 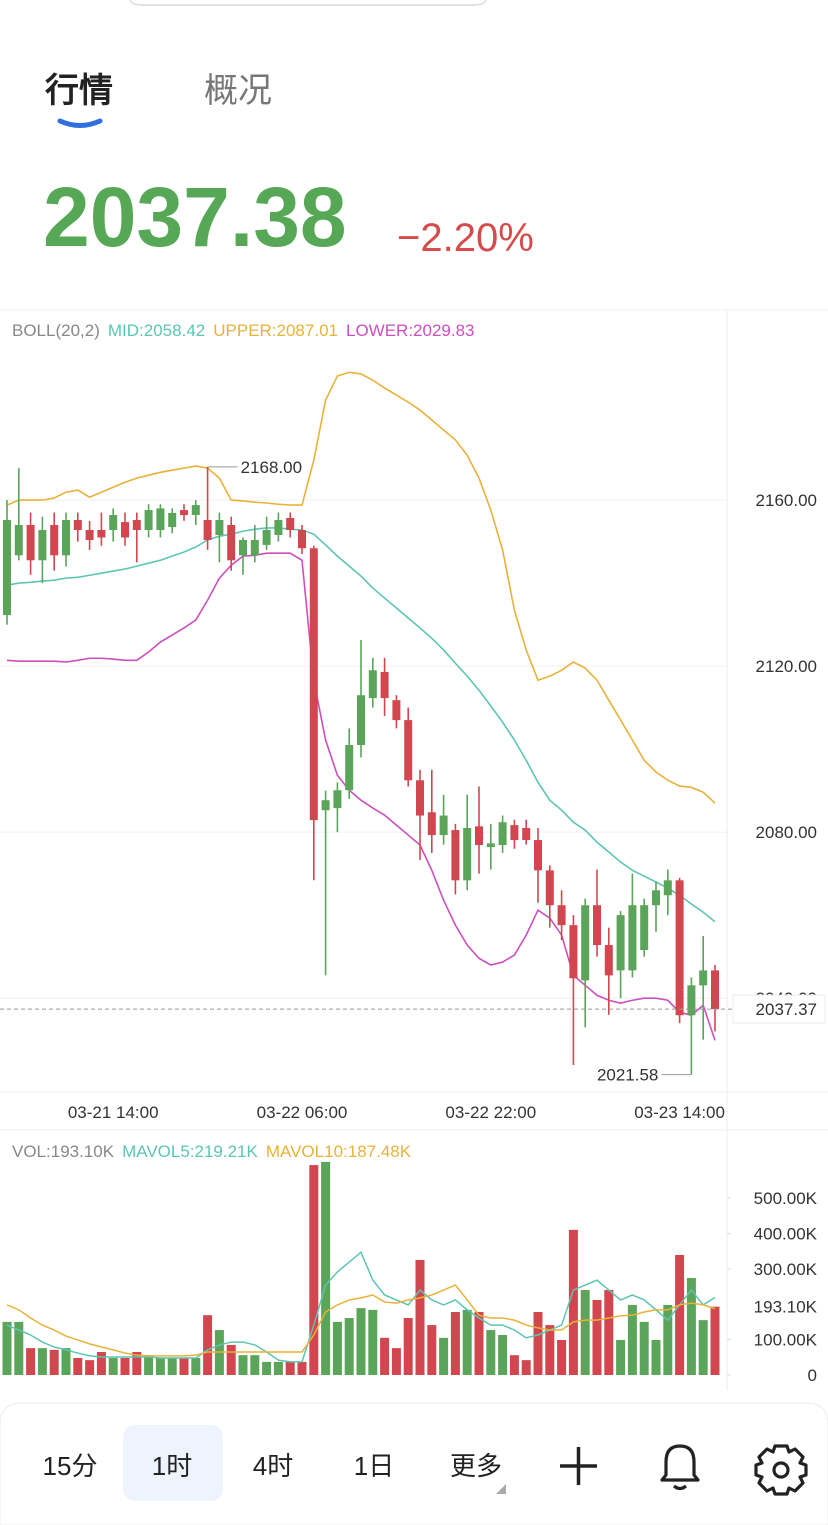 I want to click on settings-button, so click(x=781, y=1470).